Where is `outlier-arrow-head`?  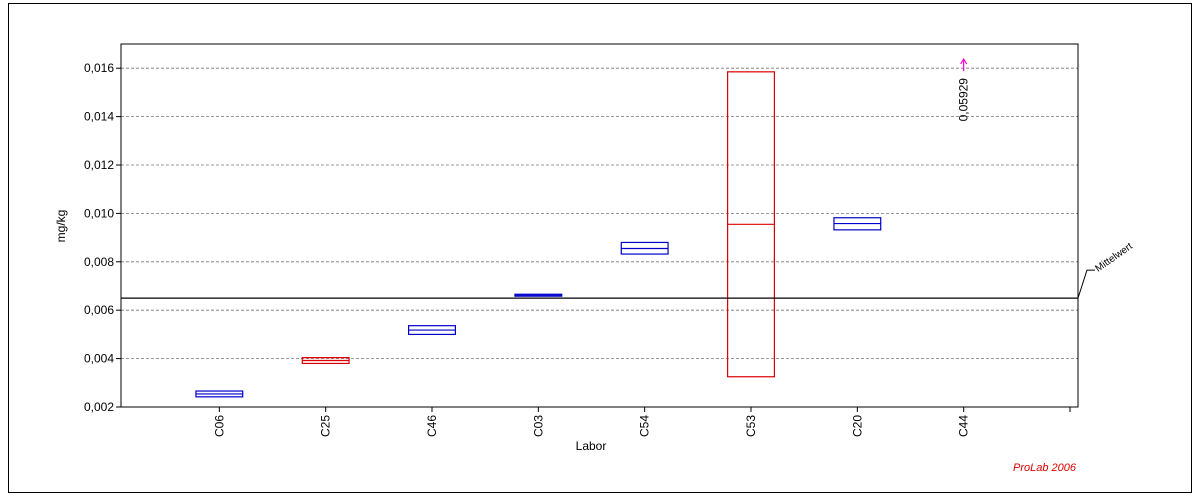 outlier-arrow-head is located at coordinates (964, 61).